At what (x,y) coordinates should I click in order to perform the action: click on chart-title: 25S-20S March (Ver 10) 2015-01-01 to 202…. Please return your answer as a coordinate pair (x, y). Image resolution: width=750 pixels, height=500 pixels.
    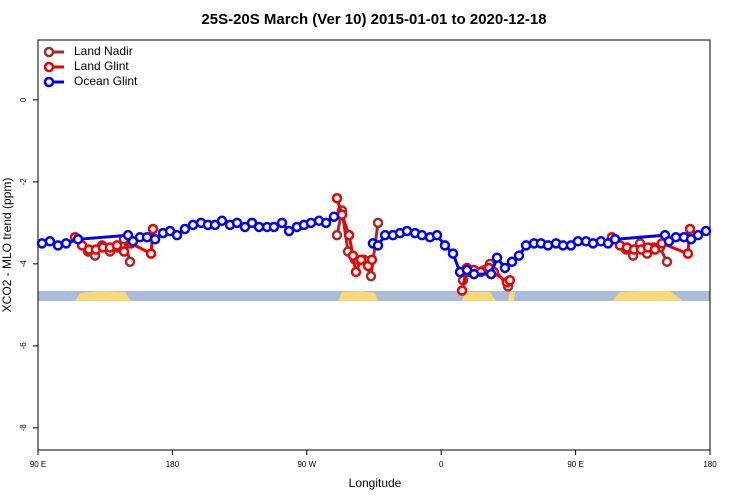
    Looking at the image, I should click on (373, 19).